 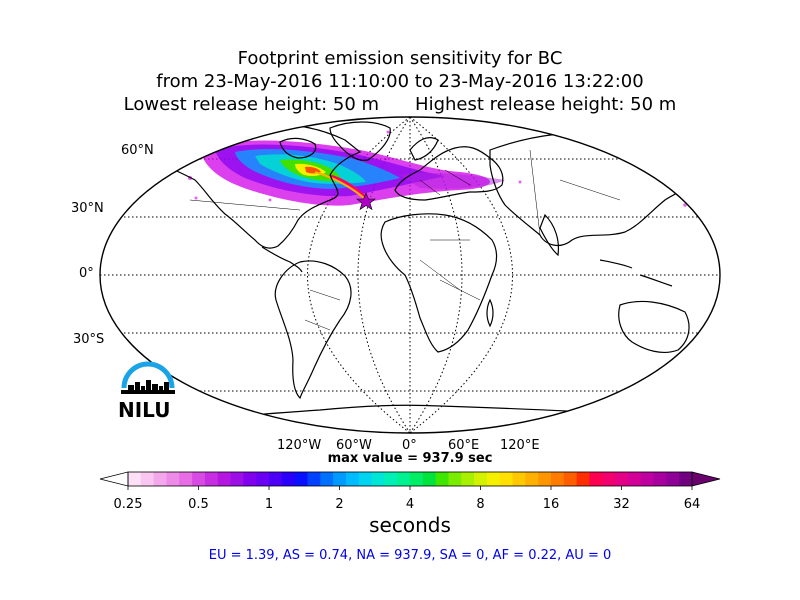 I want to click on lon-label-60e: 60°E, so click(x=464, y=445).